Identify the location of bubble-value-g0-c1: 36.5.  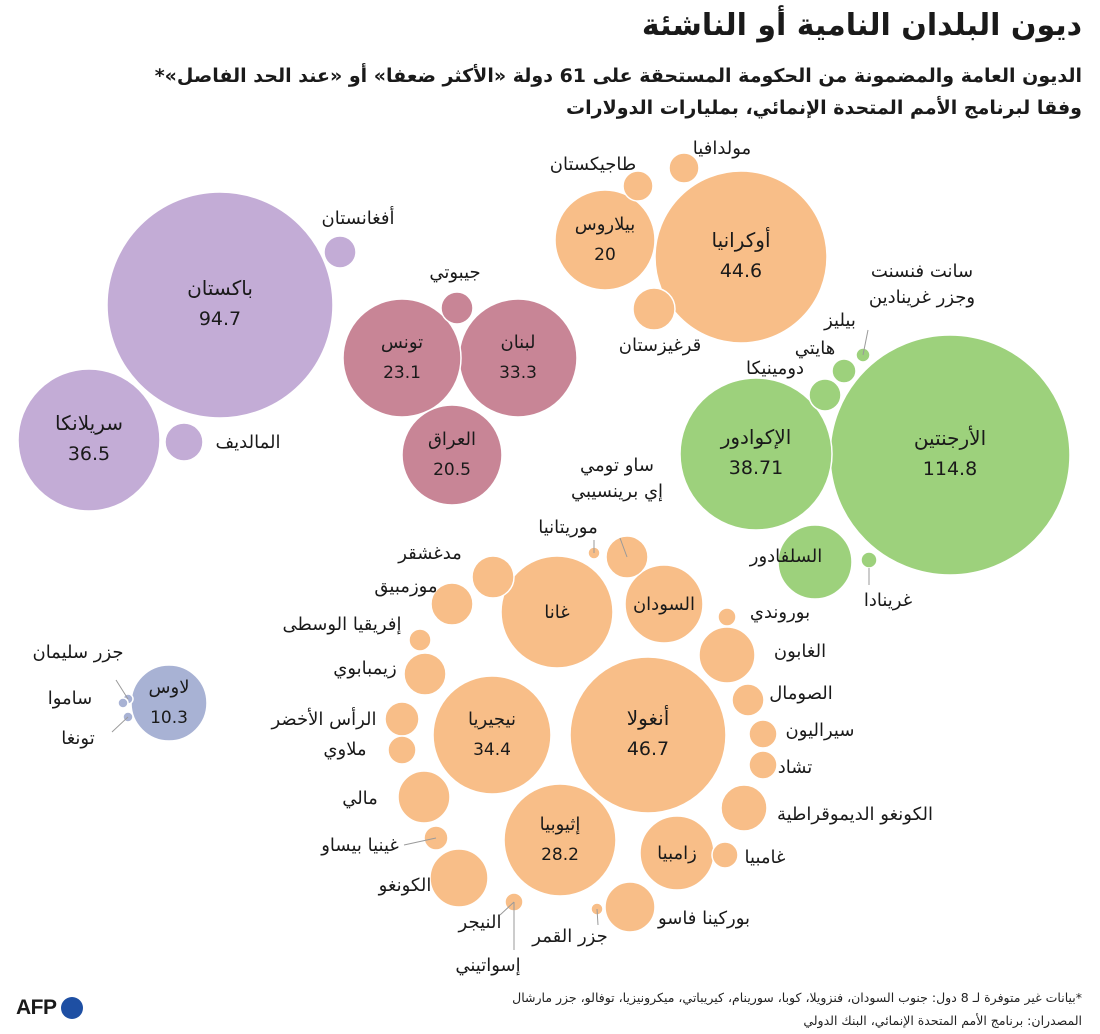
(89, 454).